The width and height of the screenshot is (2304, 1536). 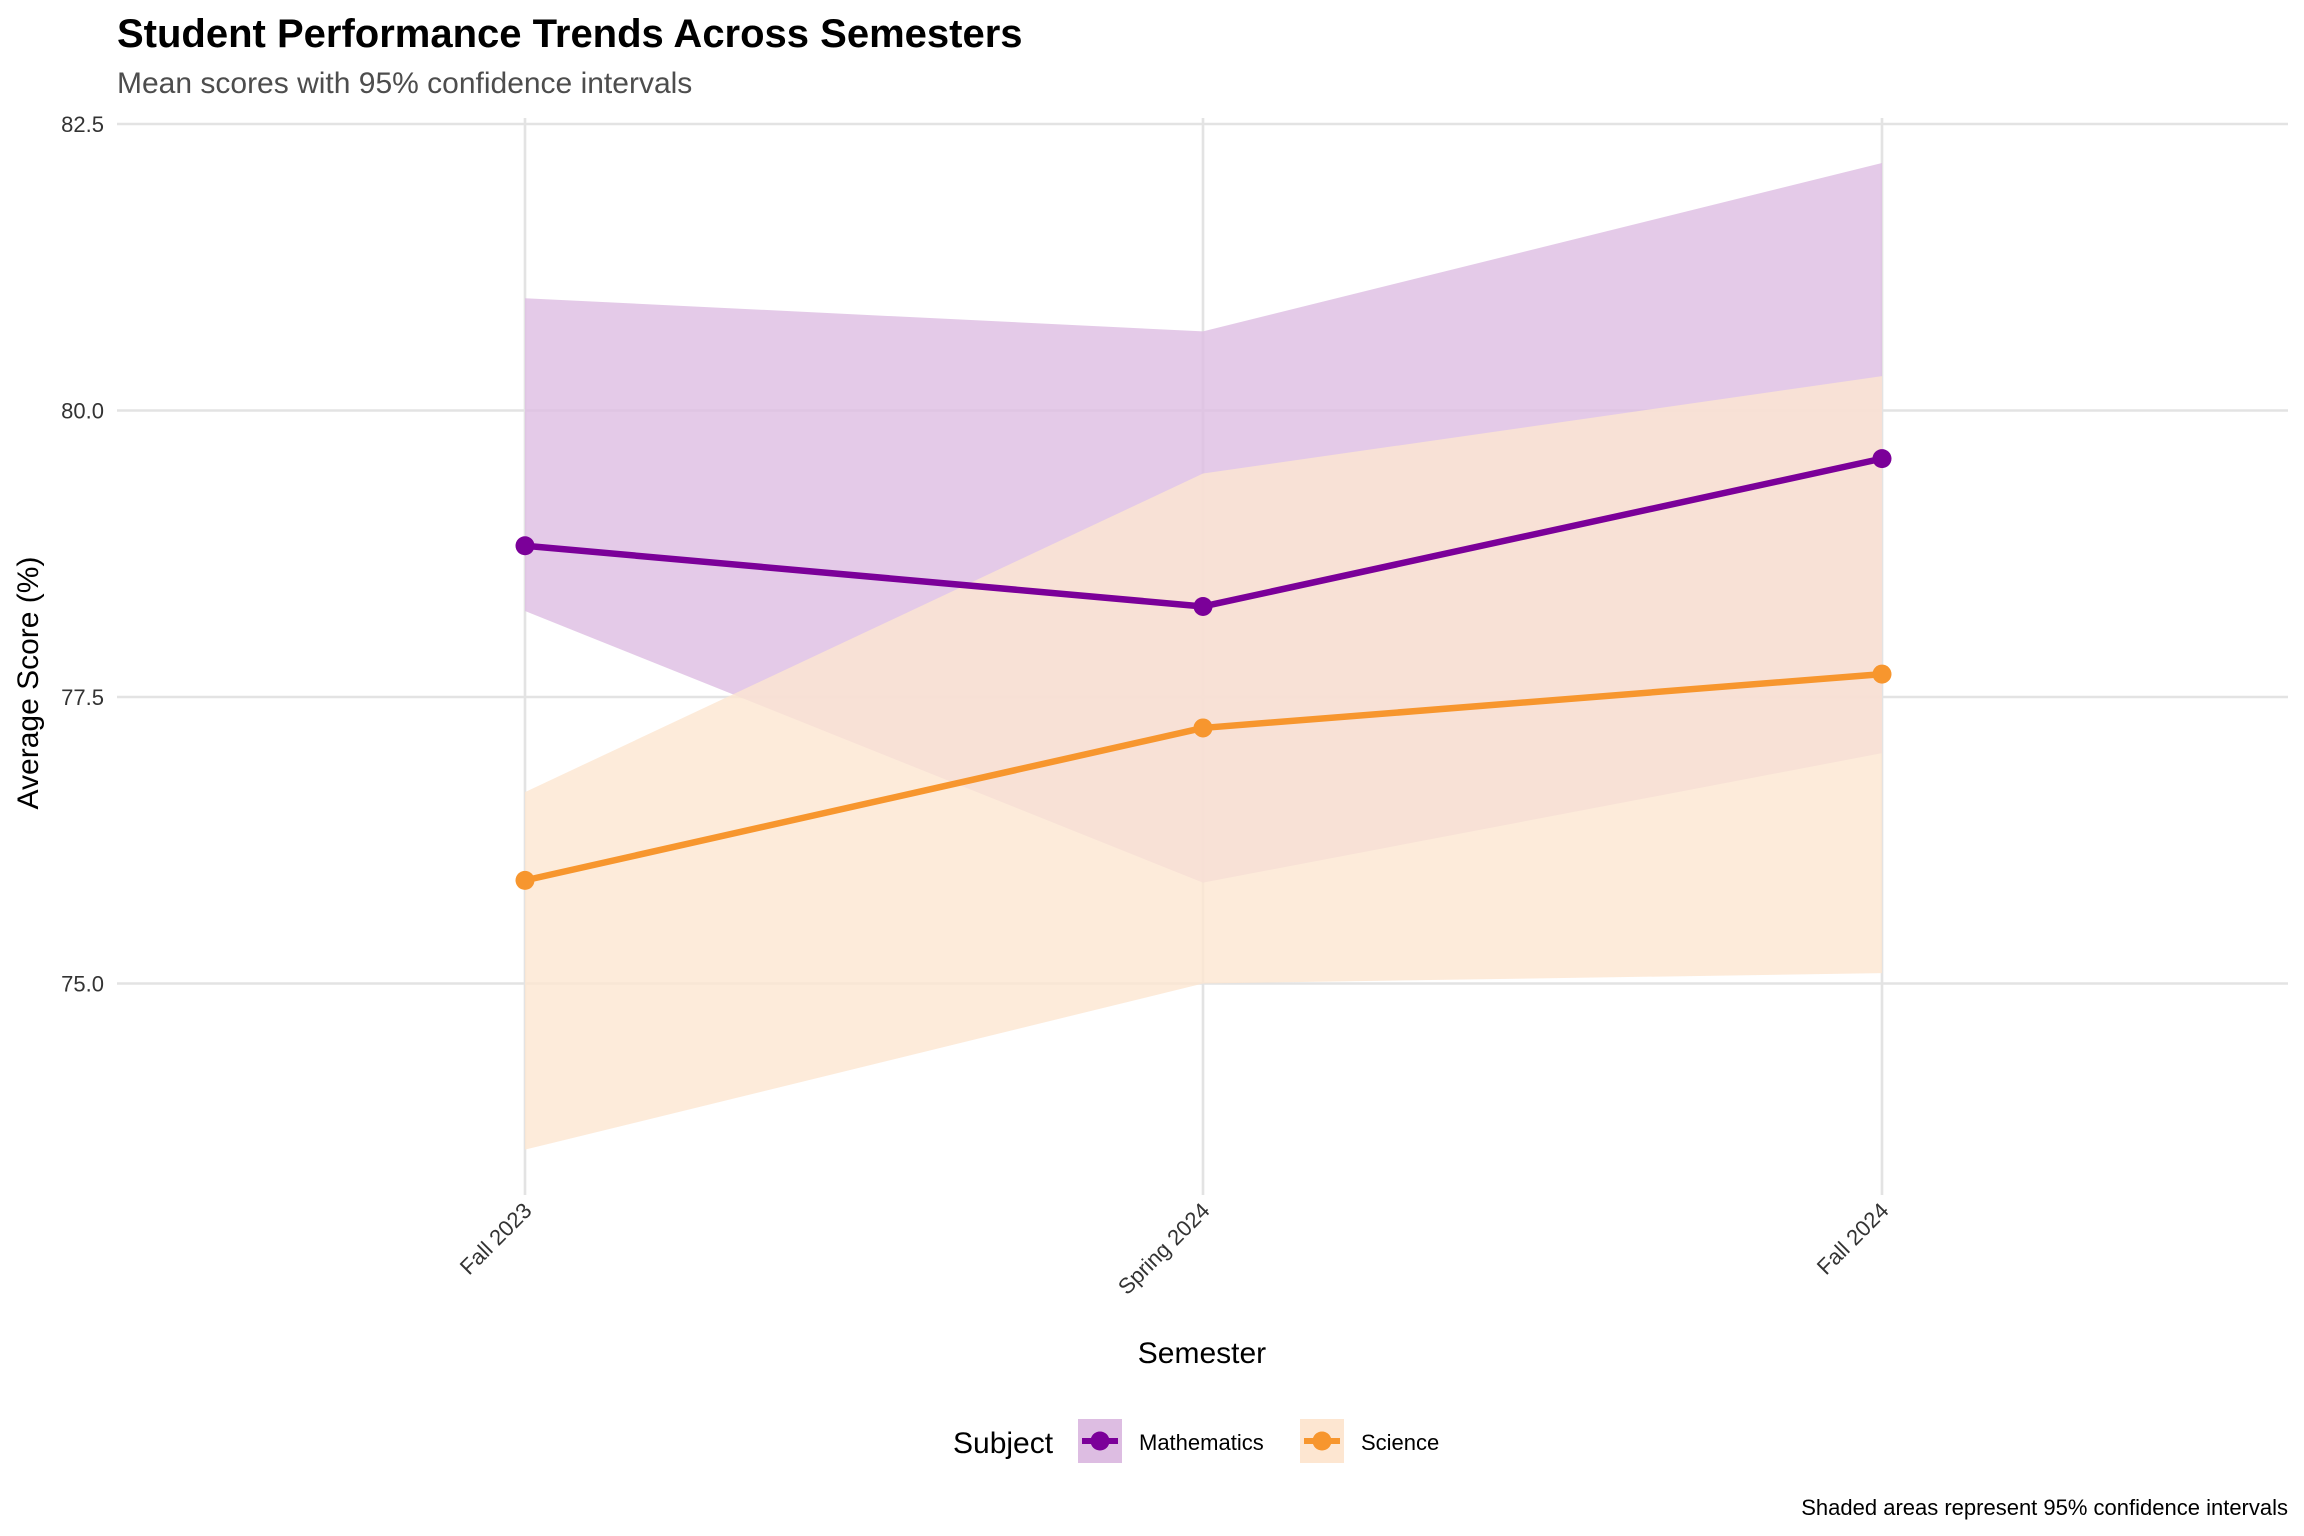 What do you see at coordinates (82, 124) in the screenshot?
I see `y-tick-label: 82.5` at bounding box center [82, 124].